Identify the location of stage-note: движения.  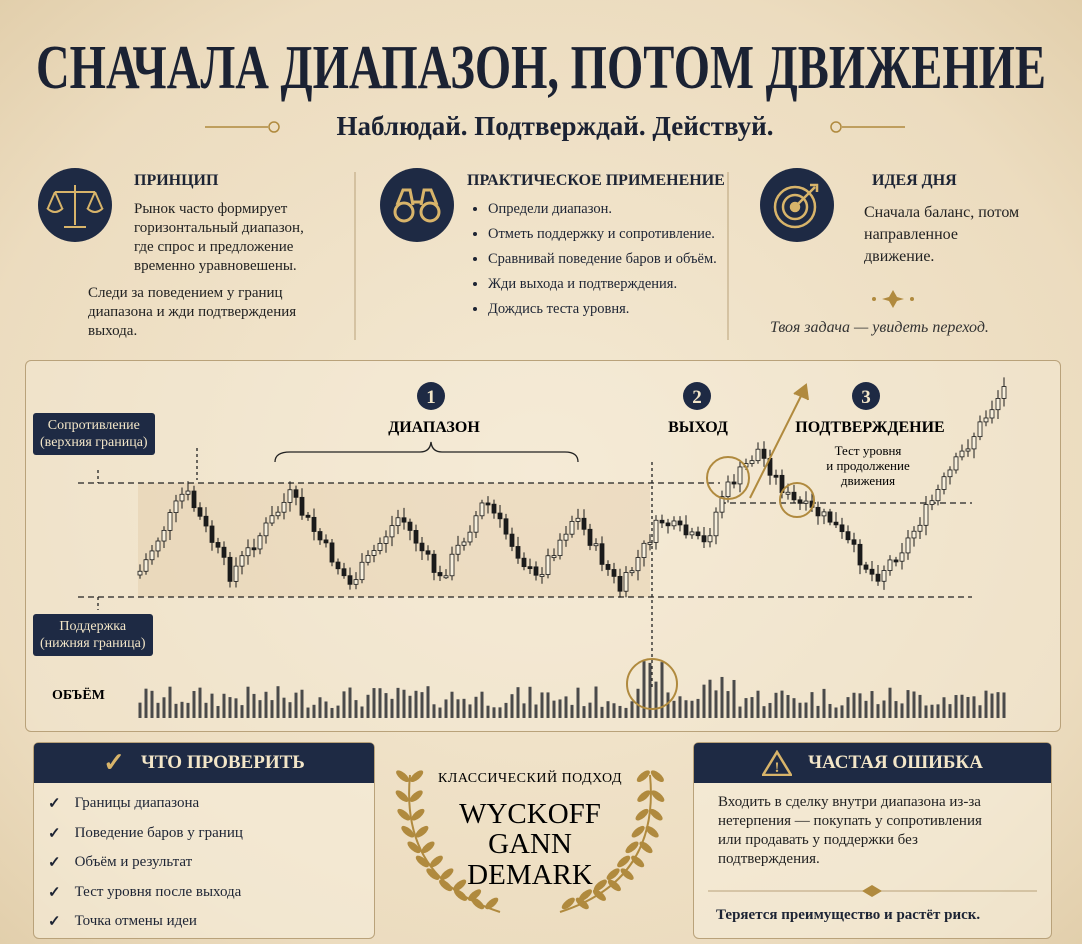
(868, 480).